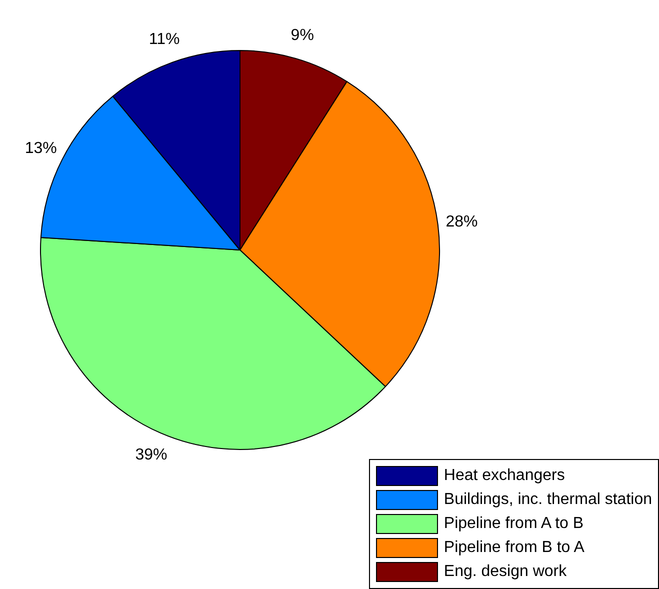 The height and width of the screenshot is (589, 659). Describe the element at coordinates (164, 39) in the screenshot. I see `data-label: 11%` at that location.